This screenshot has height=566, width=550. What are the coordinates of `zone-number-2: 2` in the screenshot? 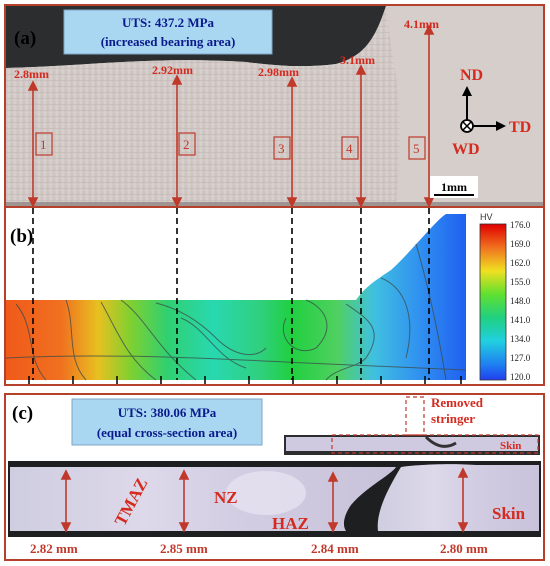 It's located at (186, 144).